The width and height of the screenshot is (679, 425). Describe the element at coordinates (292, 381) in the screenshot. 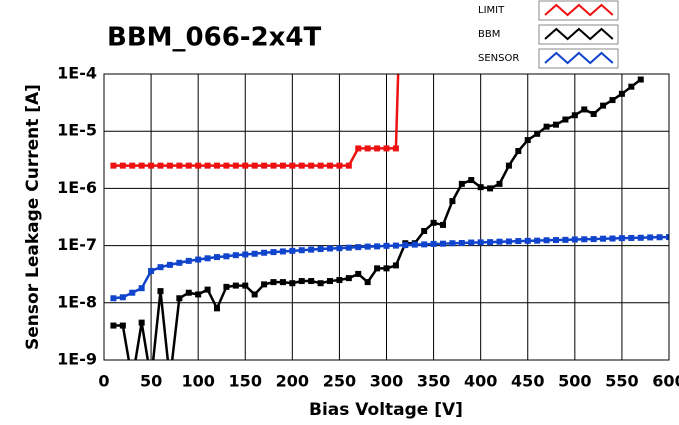

I see `x-tick-label: 200` at that location.